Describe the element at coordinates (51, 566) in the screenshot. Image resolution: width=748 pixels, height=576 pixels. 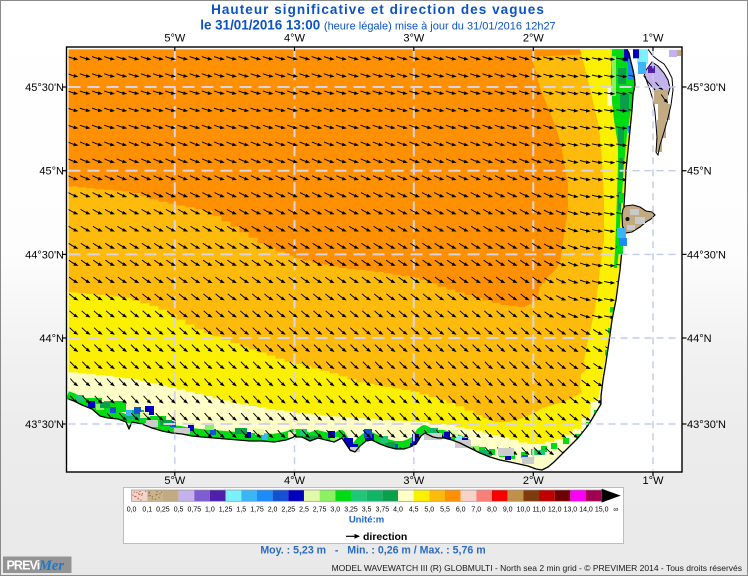
I see `svg-text: Mer` at that location.